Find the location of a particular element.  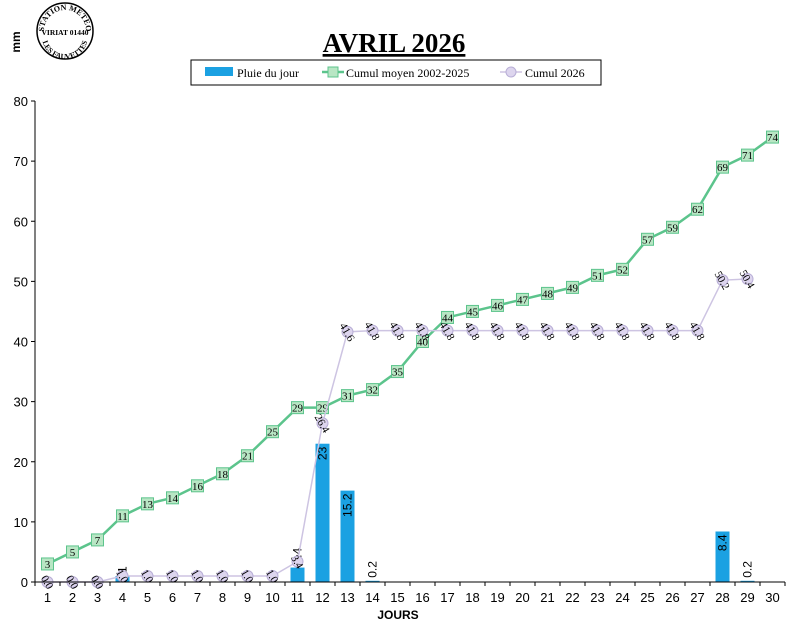

logo-circle is located at coordinates (65, 31).